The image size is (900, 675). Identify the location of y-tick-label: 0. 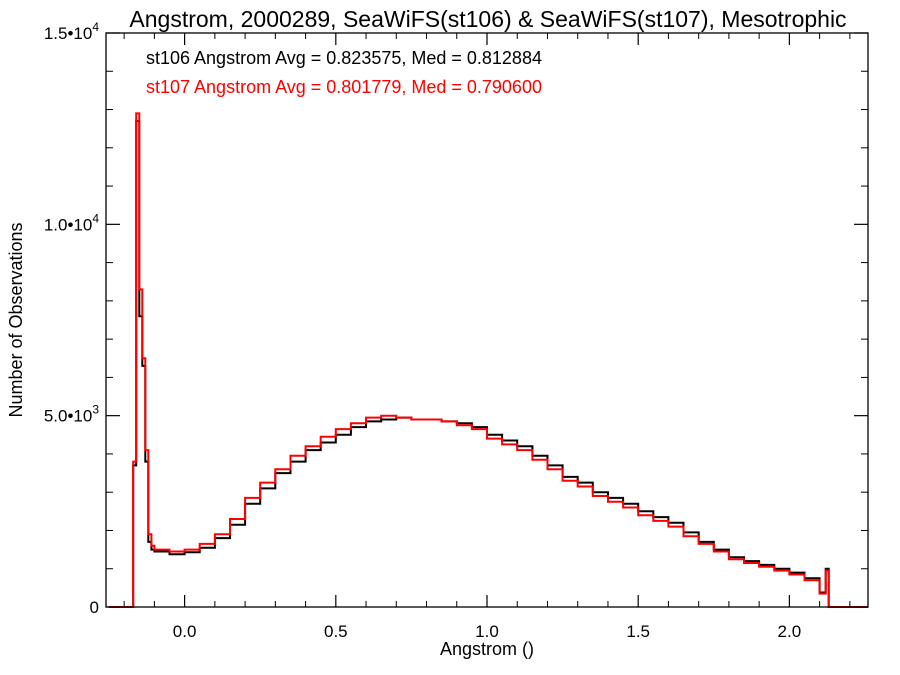
(94, 607).